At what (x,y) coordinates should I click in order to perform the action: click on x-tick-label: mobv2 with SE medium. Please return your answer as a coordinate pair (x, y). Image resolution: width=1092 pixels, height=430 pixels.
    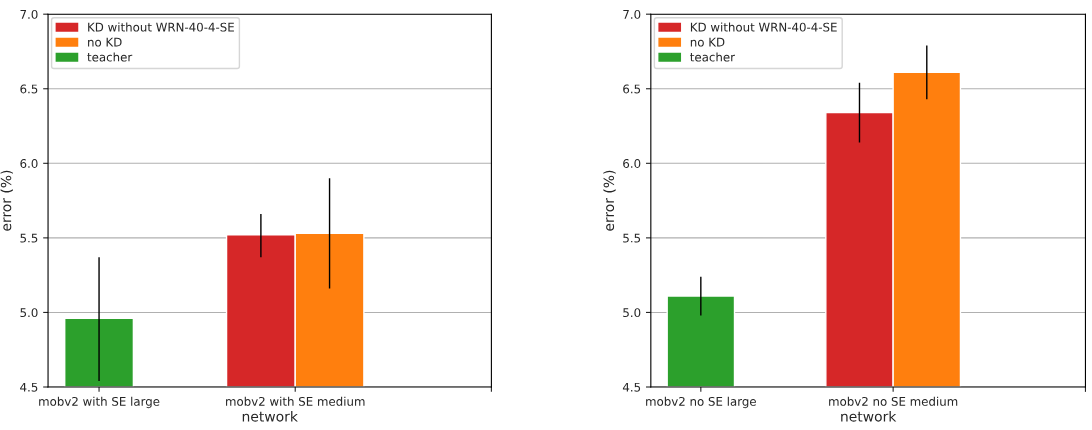
    Looking at the image, I should click on (295, 401).